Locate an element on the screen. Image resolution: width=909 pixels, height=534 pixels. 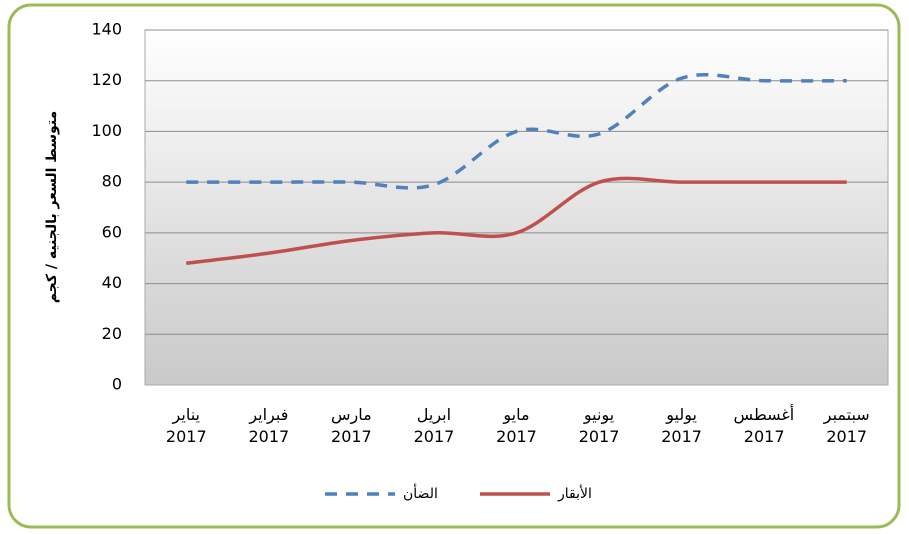
y-tick-label: 140 is located at coordinates (106, 29).